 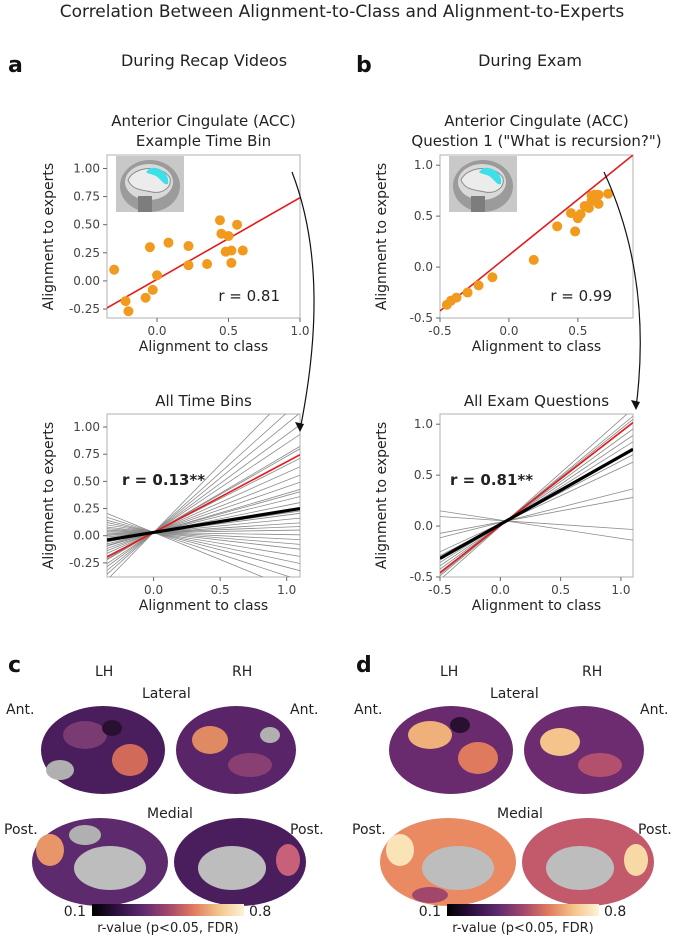 What do you see at coordinates (491, 480) in the screenshot?
I see `r-value-annotation: r = 0.81**` at bounding box center [491, 480].